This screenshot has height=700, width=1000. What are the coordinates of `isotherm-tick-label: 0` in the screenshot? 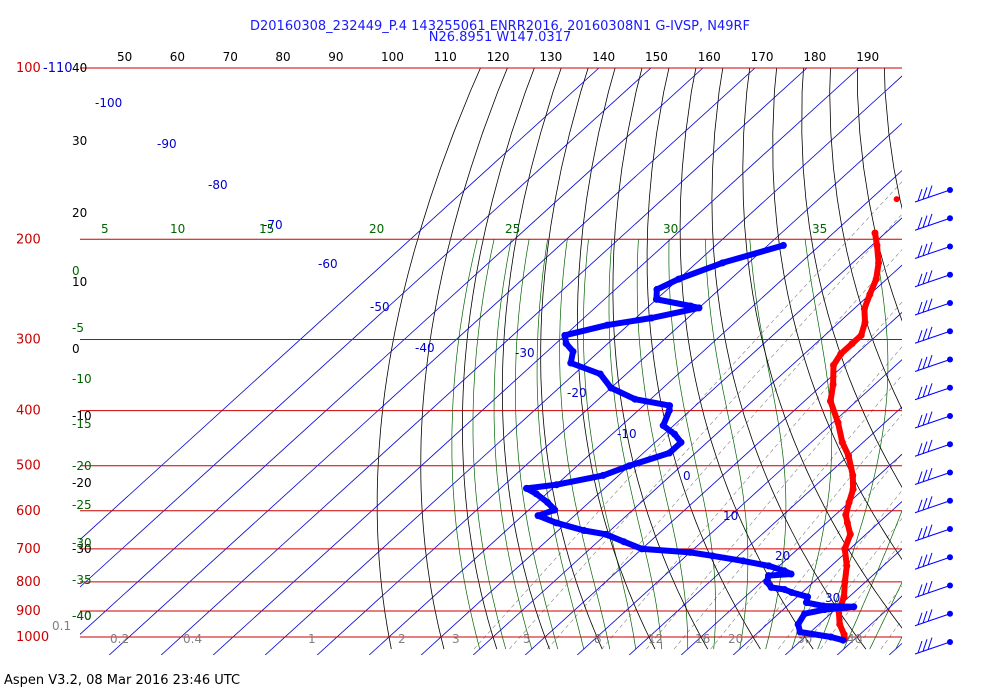 It's located at (687, 476).